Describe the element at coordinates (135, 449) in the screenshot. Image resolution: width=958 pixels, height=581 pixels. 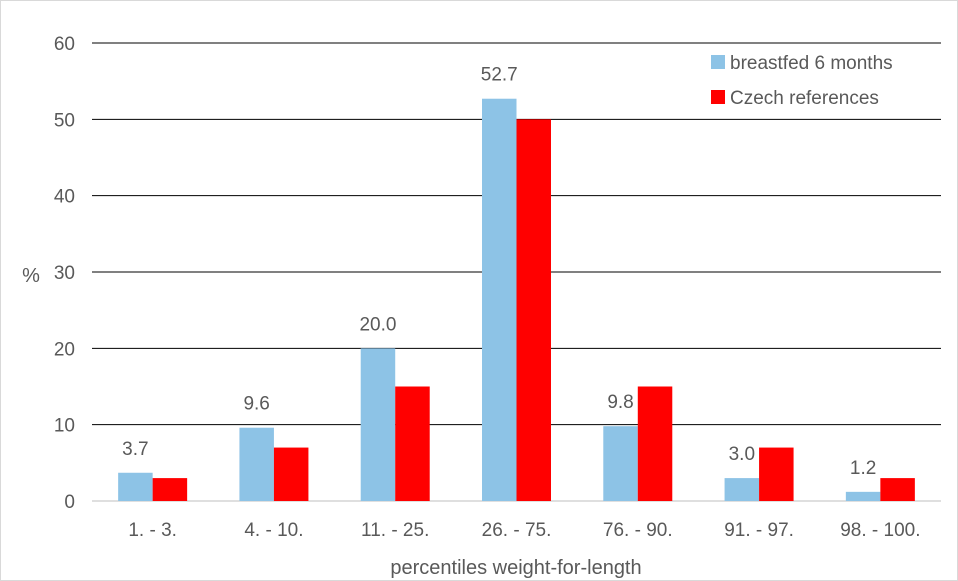
I see `data-label: 3.7` at that location.